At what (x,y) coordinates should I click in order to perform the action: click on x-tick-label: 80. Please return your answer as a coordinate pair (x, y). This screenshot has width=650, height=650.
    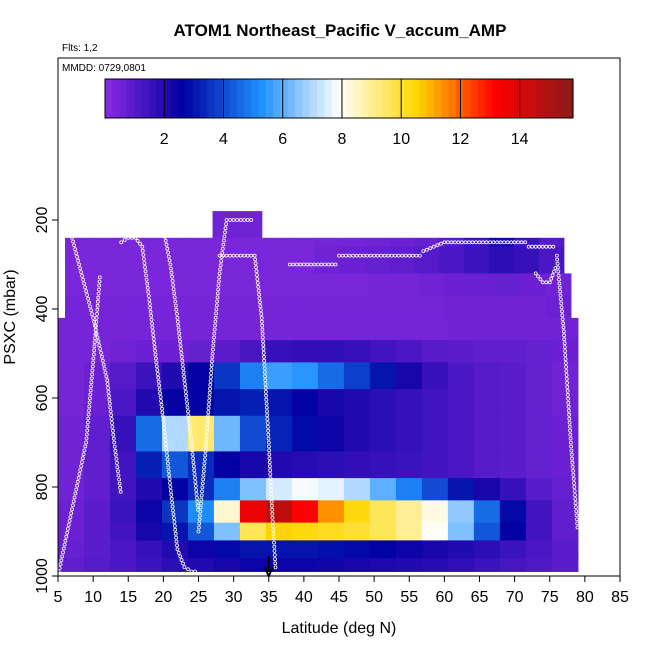
    Looking at the image, I should click on (585, 597).